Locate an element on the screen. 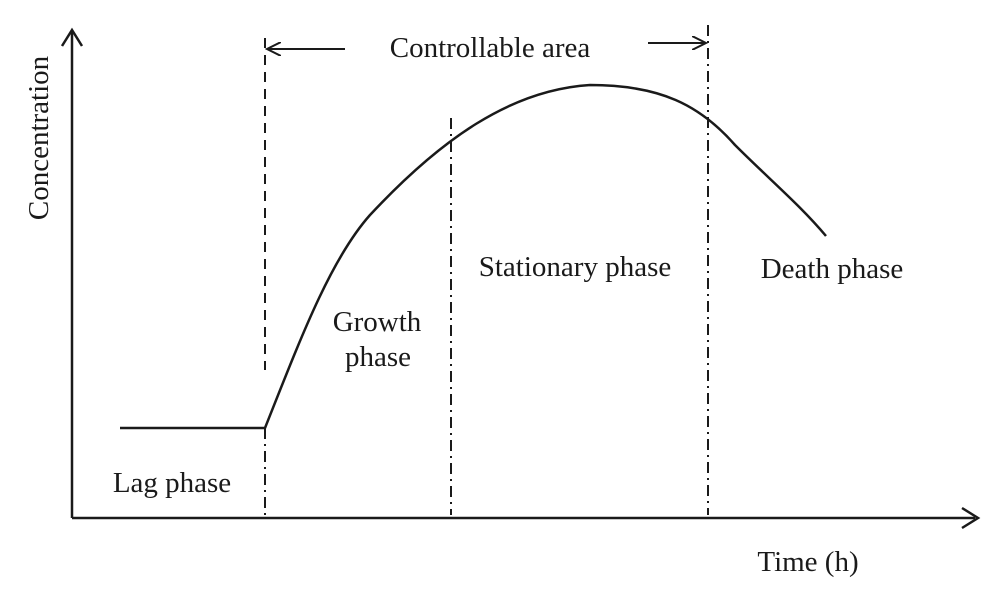 This screenshot has width=998, height=591. death-phase-label: Death phase is located at coordinates (832, 269).